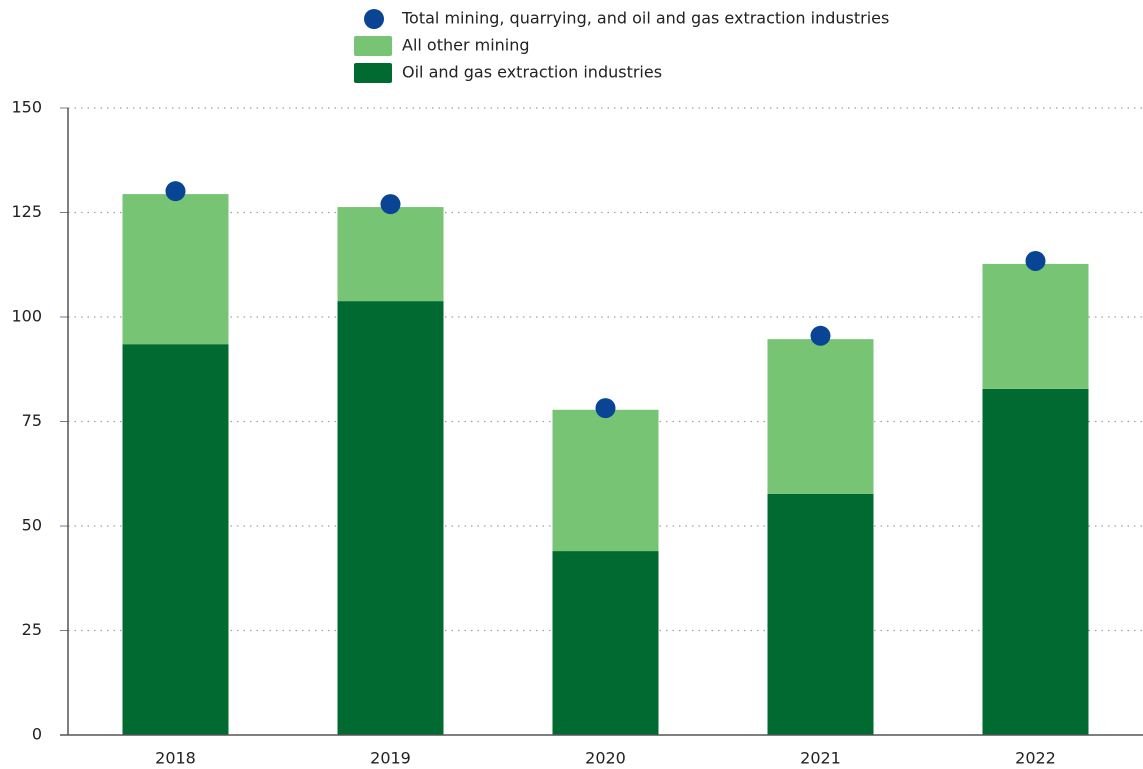  What do you see at coordinates (32, 420) in the screenshot?
I see `y-tick-label: 75` at bounding box center [32, 420].